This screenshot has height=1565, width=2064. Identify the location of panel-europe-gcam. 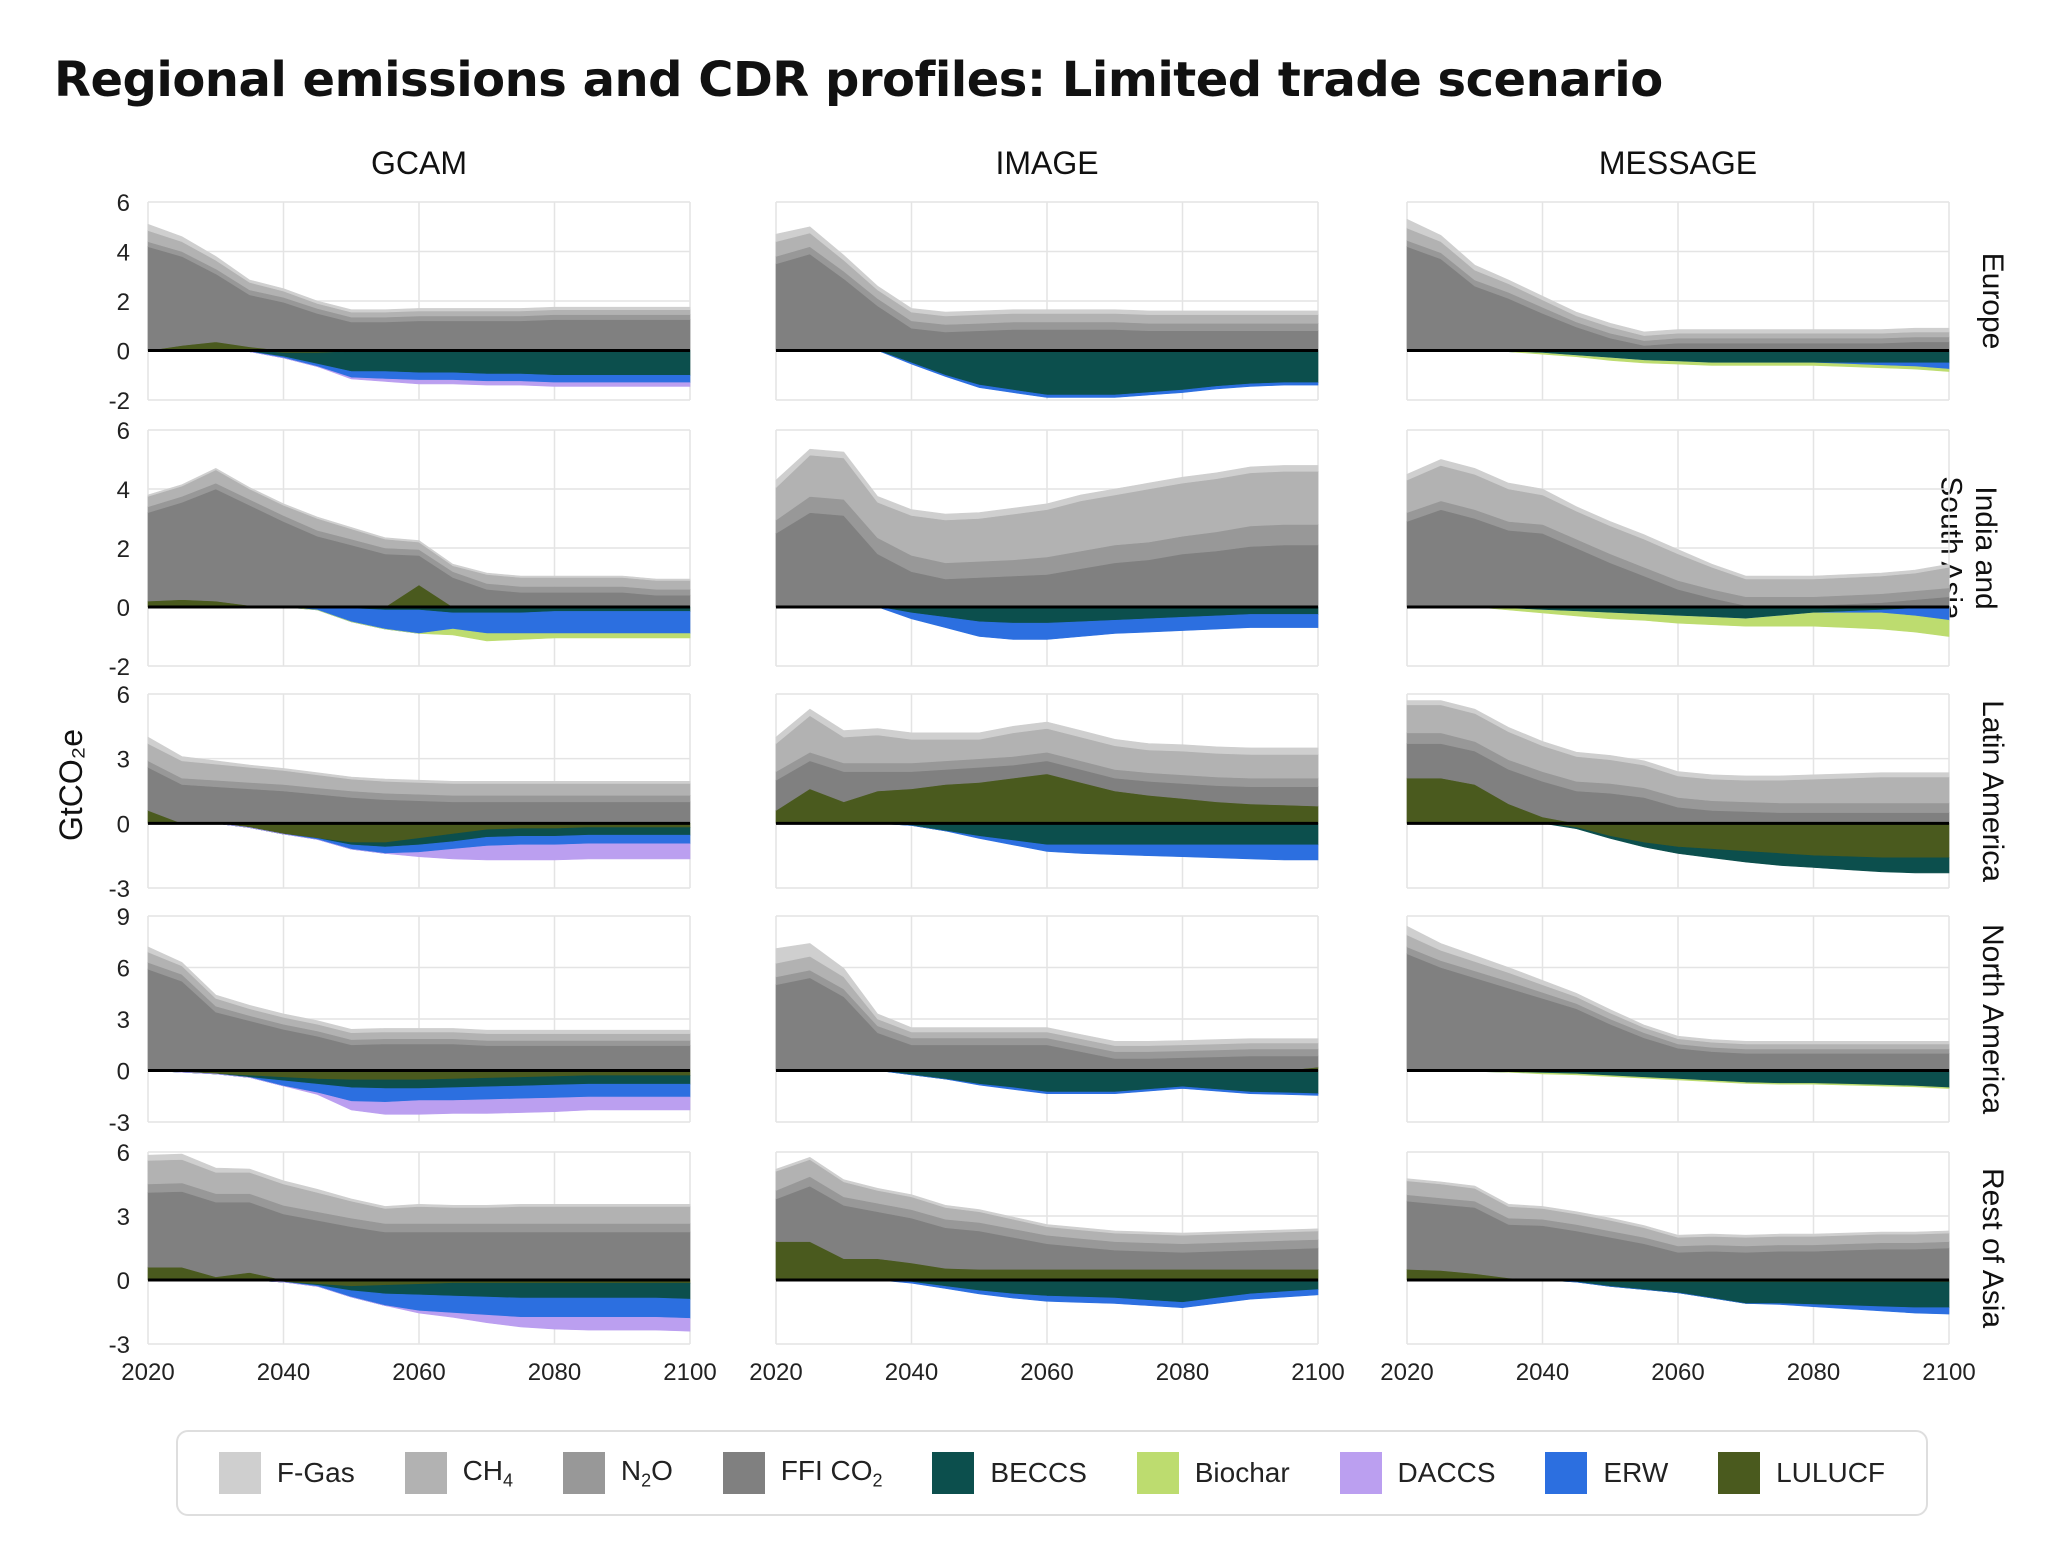
(419, 301).